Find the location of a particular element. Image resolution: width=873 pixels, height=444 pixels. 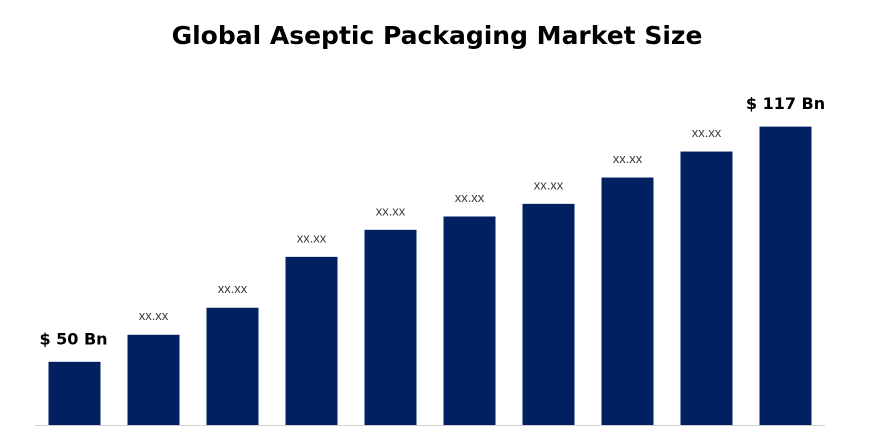

value-label: $ 117 Bn is located at coordinates (785, 103).